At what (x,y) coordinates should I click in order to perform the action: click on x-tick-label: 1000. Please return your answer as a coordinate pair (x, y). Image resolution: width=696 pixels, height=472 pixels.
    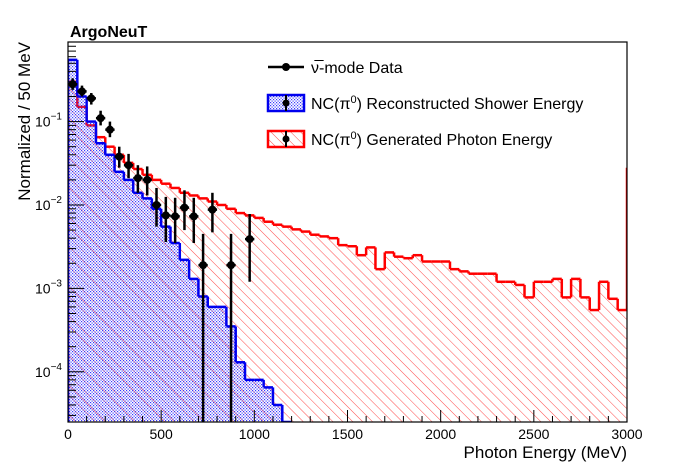
    Looking at the image, I should click on (254, 434).